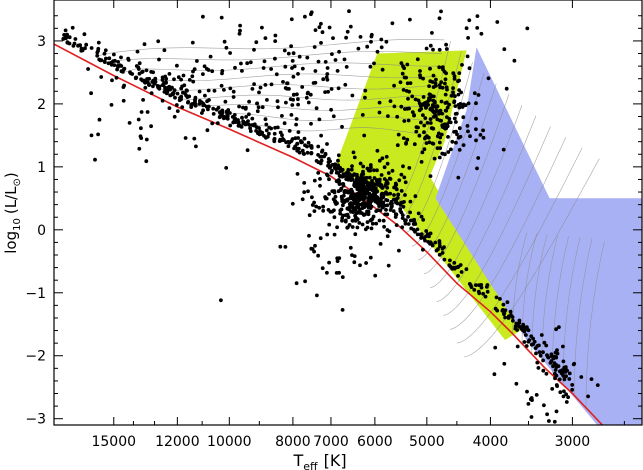  Describe the element at coordinates (427, 442) in the screenshot. I see `x-tick-label-6: 5000` at that location.